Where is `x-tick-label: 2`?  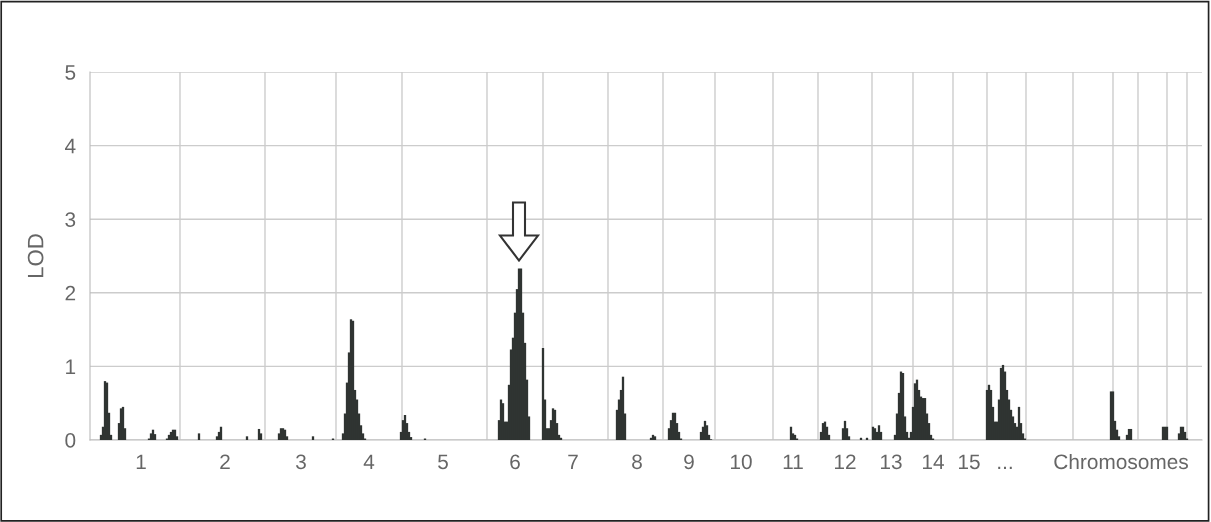
x-tick-label: 2 is located at coordinates (225, 461).